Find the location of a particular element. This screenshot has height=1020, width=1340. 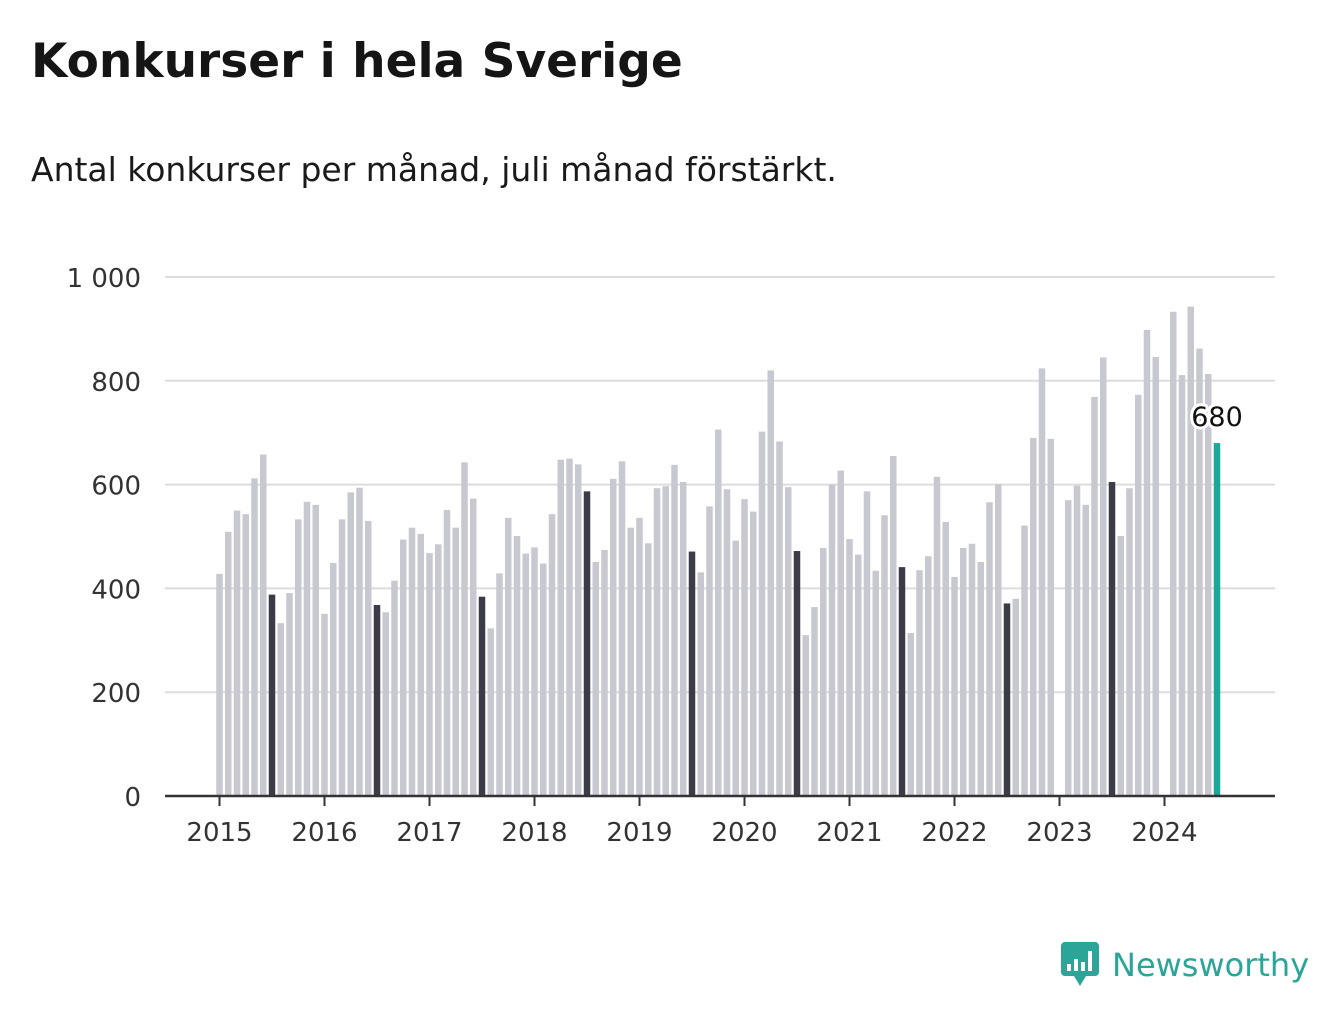

x-tick-label: 2019 is located at coordinates (639, 833).